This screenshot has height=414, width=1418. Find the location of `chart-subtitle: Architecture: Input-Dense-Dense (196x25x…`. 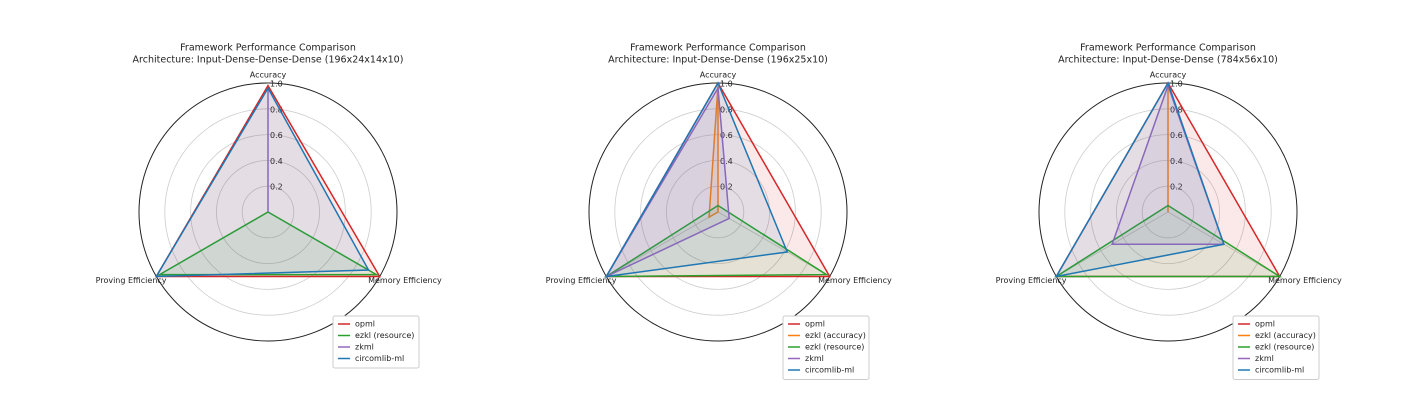

chart-subtitle: Architecture: Input-Dense-Dense (196x25x… is located at coordinates (718, 60).